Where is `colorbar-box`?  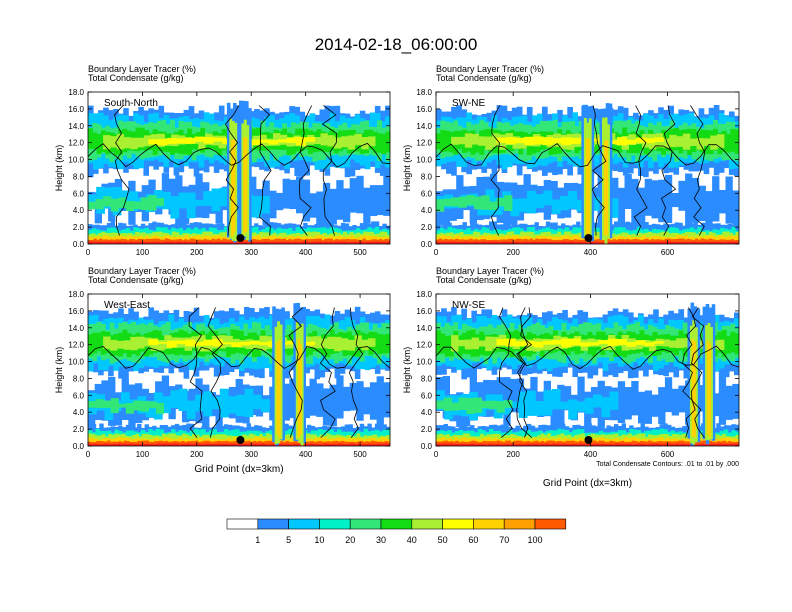 colorbar-box is located at coordinates (365, 524).